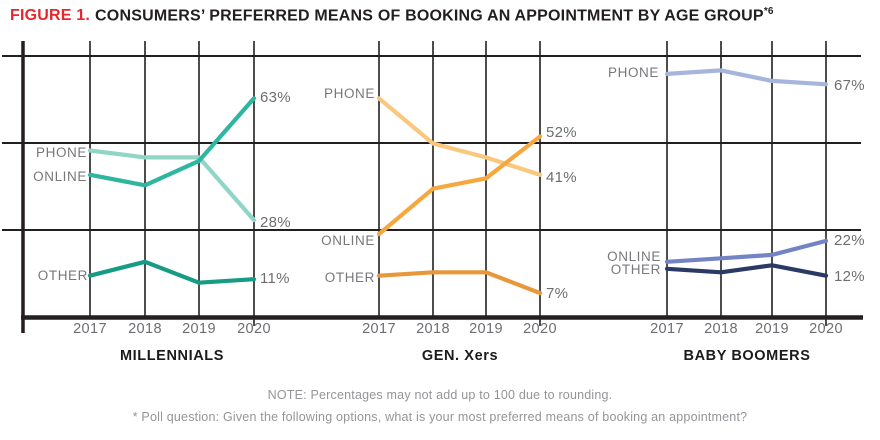 The height and width of the screenshot is (440, 880). What do you see at coordinates (747, 356) in the screenshot?
I see `panel-title-baby-boomers: BABY BOOMERS` at bounding box center [747, 356].